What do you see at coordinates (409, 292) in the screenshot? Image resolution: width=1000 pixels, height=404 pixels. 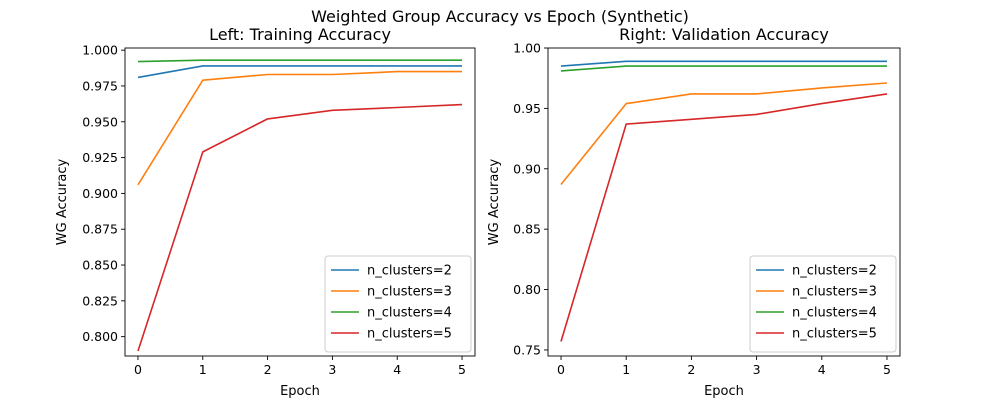 I see `train-legend-label-n-clusters-3: n_clusters=3` at bounding box center [409, 292].